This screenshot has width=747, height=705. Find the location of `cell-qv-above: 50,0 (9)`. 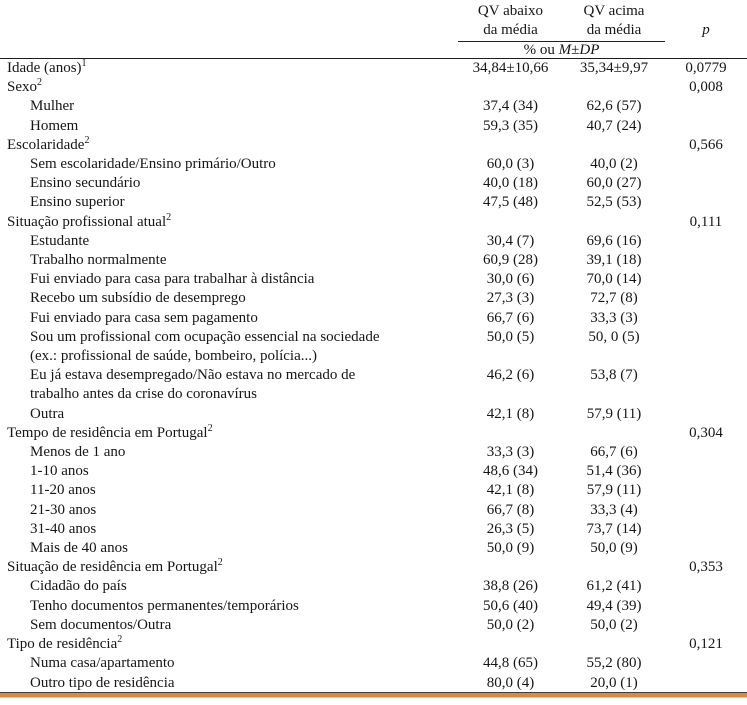

cell-qv-above: 50,0 (9) is located at coordinates (614, 548).